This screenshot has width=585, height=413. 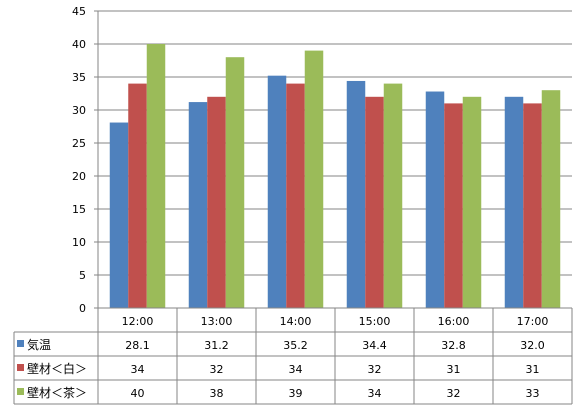 I want to click on category-label: 15:00, so click(x=375, y=321).